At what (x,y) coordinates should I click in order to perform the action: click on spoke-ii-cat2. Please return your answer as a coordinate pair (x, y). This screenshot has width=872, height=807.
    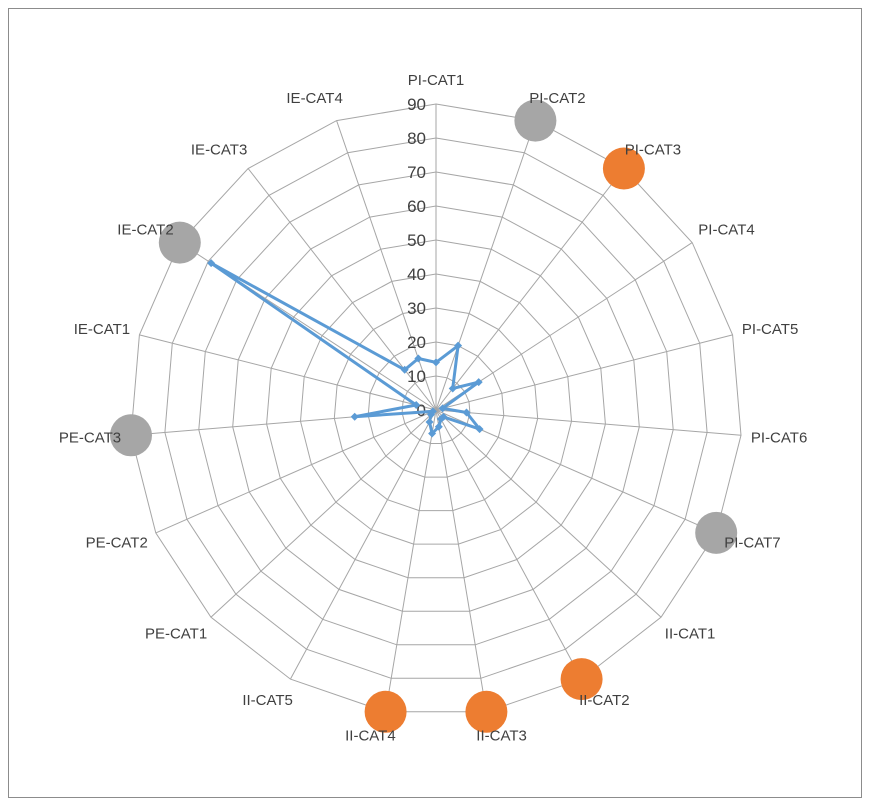
    Looking at the image, I should click on (509, 544).